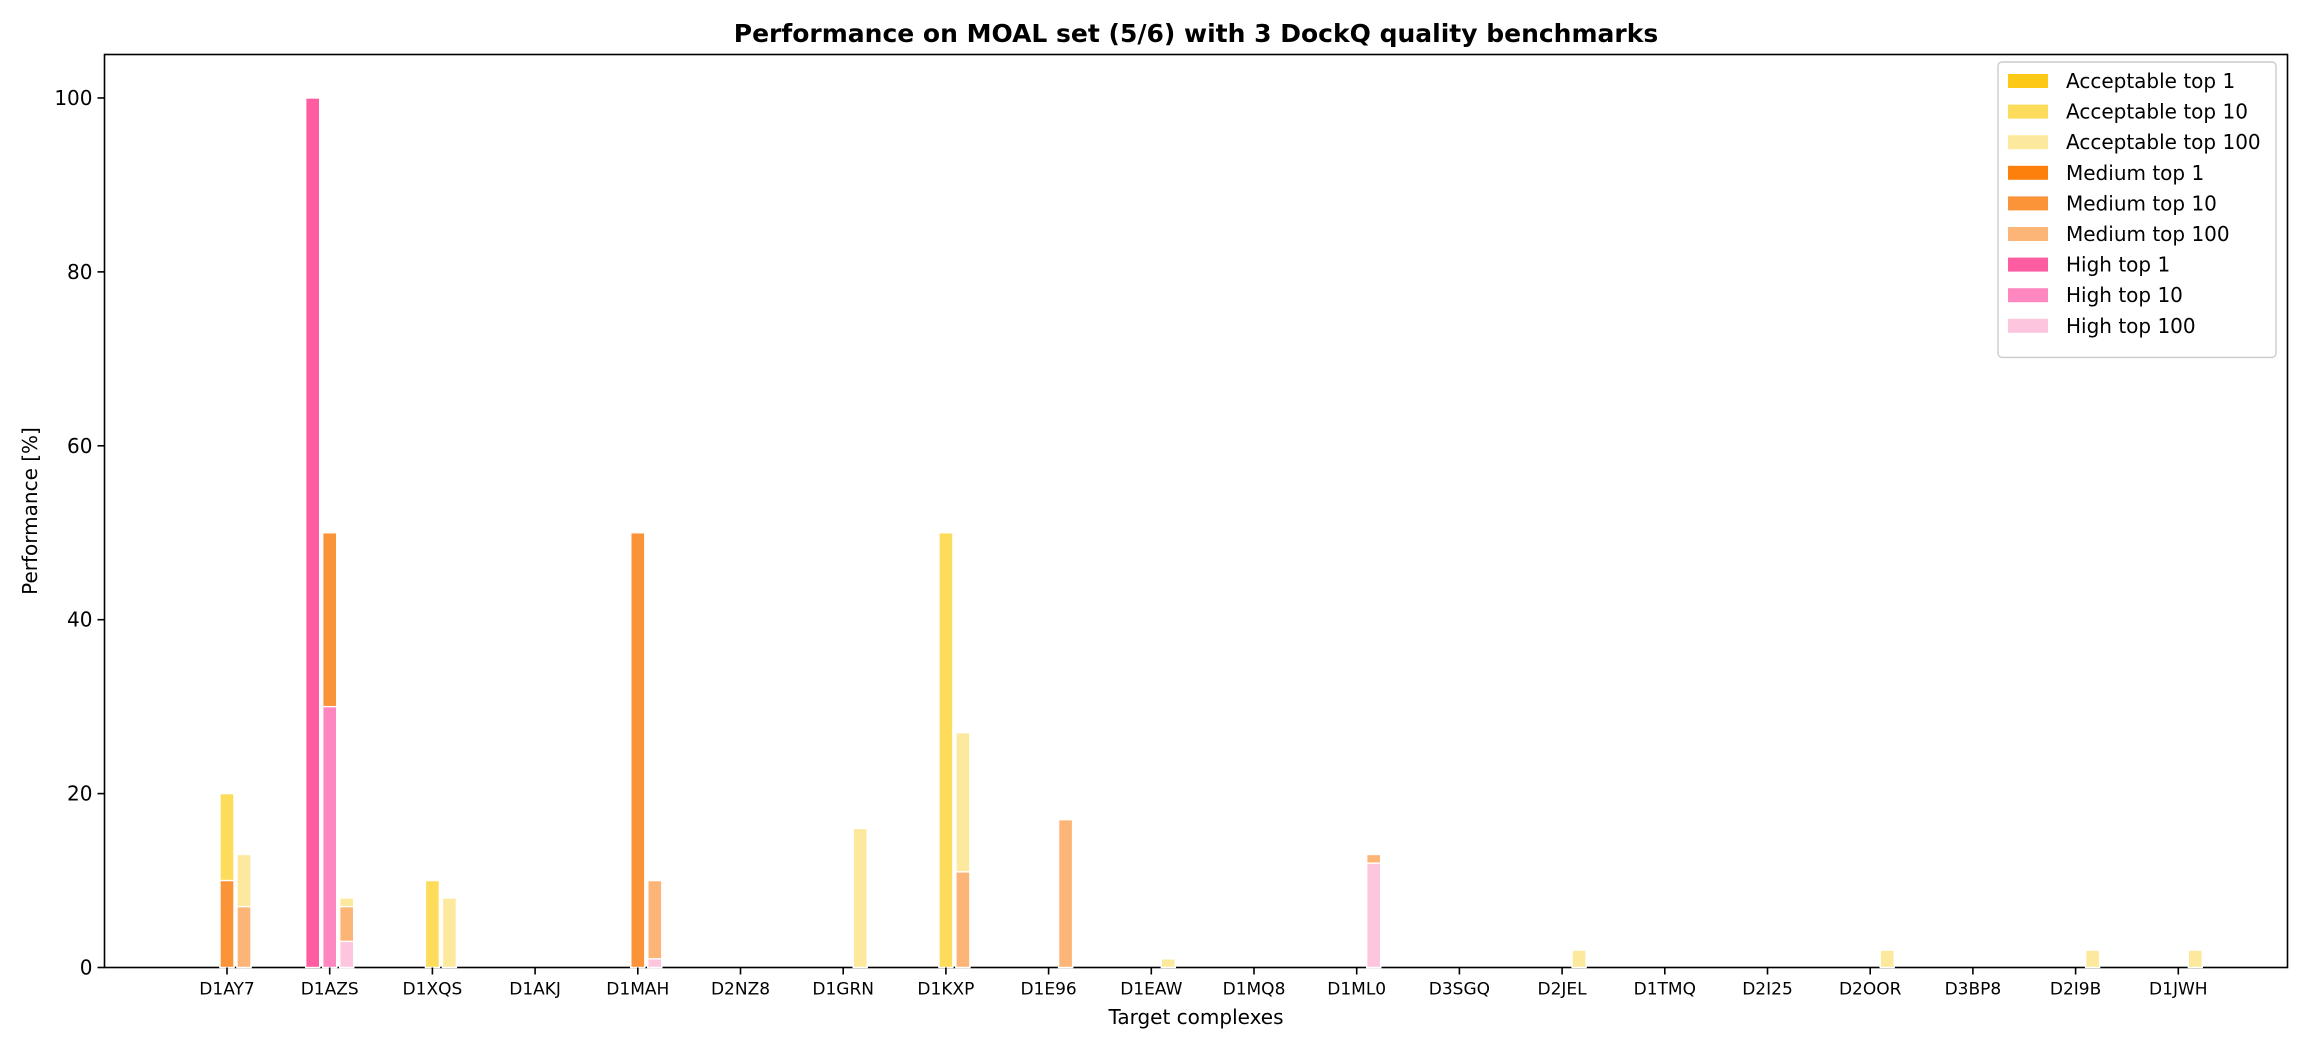  Describe the element at coordinates (637, 990) in the screenshot. I see `x-tick-label-d1mah: D1MAH` at that location.